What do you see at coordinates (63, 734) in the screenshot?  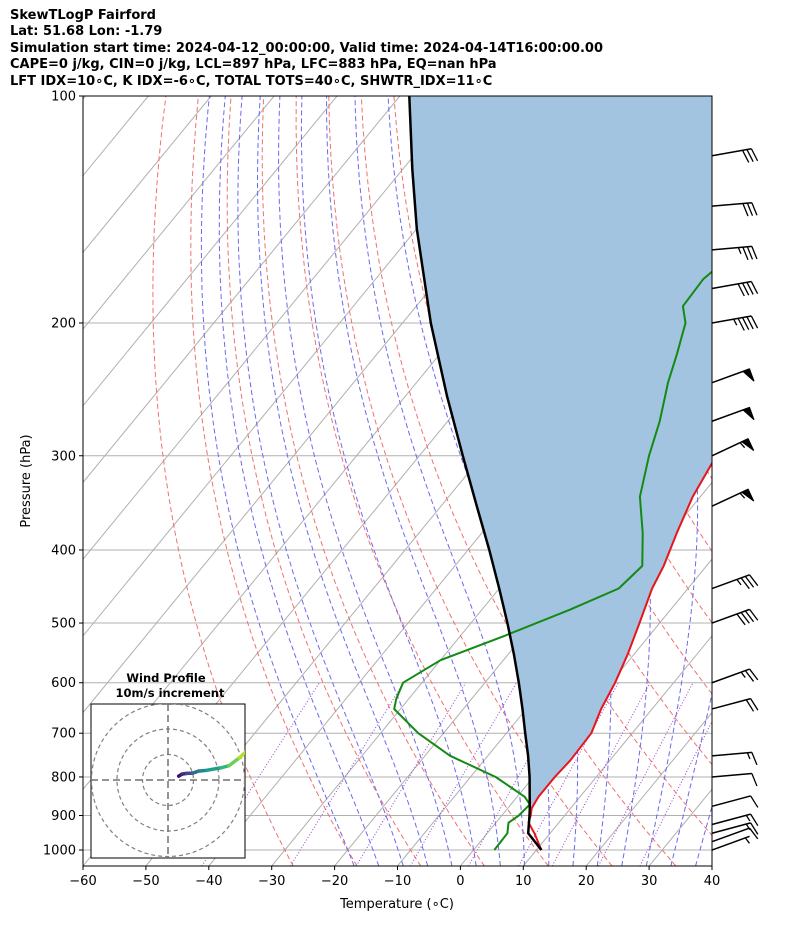 I see `y-tick-label: 700` at bounding box center [63, 734].